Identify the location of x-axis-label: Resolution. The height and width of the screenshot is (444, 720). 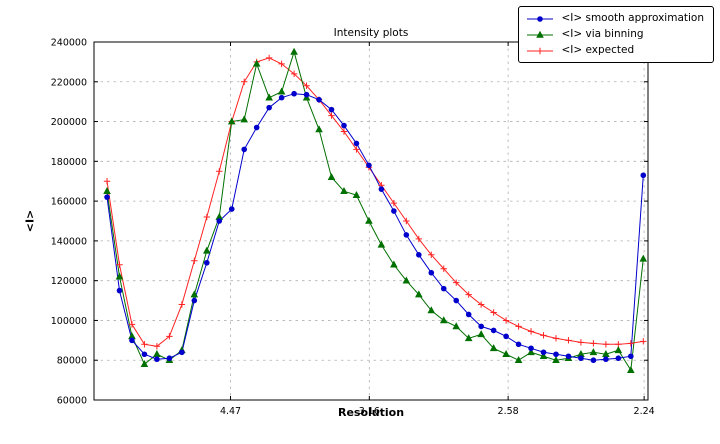
(371, 412).